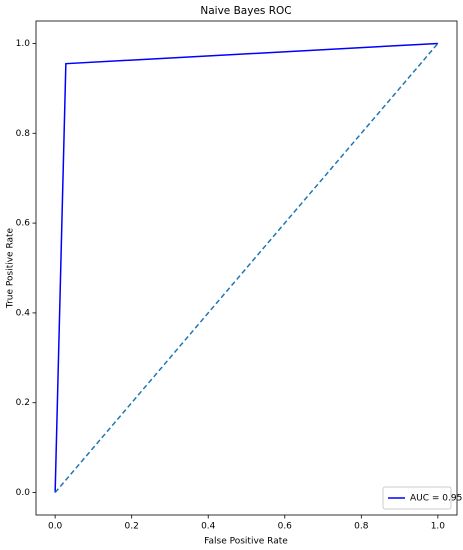 The image size is (463, 550). I want to click on x-tick-label: 0.6, so click(285, 527).